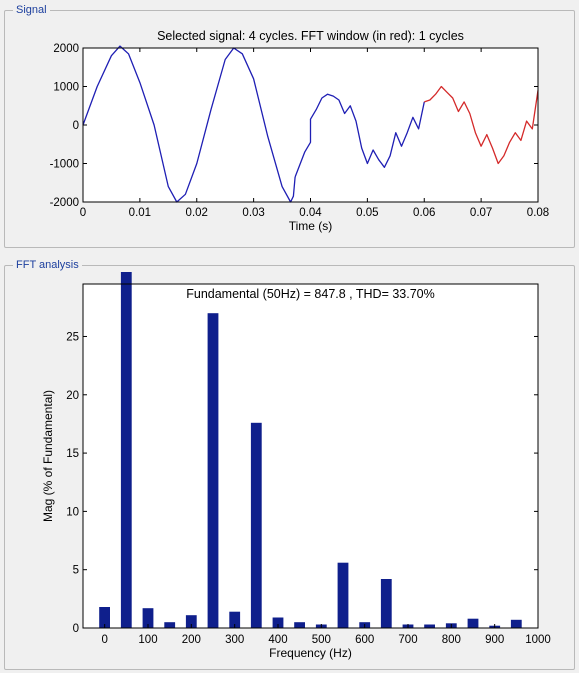  What do you see at coordinates (310, 653) in the screenshot?
I see `fft-x-axis-label: Frequency (Hz)` at bounding box center [310, 653].